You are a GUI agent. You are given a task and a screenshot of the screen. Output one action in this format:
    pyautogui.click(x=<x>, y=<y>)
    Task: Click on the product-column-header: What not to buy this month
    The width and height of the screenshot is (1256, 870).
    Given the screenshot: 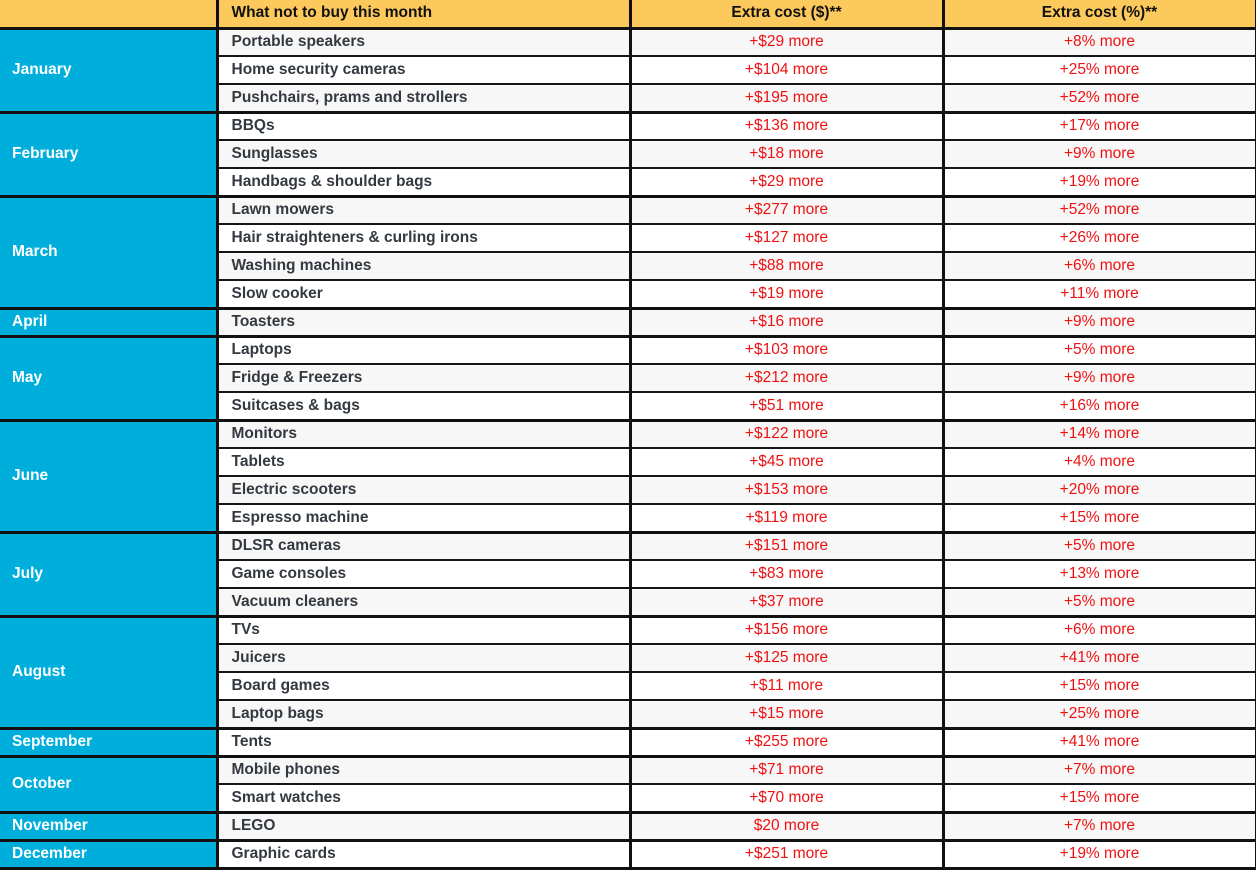 What is the action you would take?
    pyautogui.click(x=423, y=15)
    